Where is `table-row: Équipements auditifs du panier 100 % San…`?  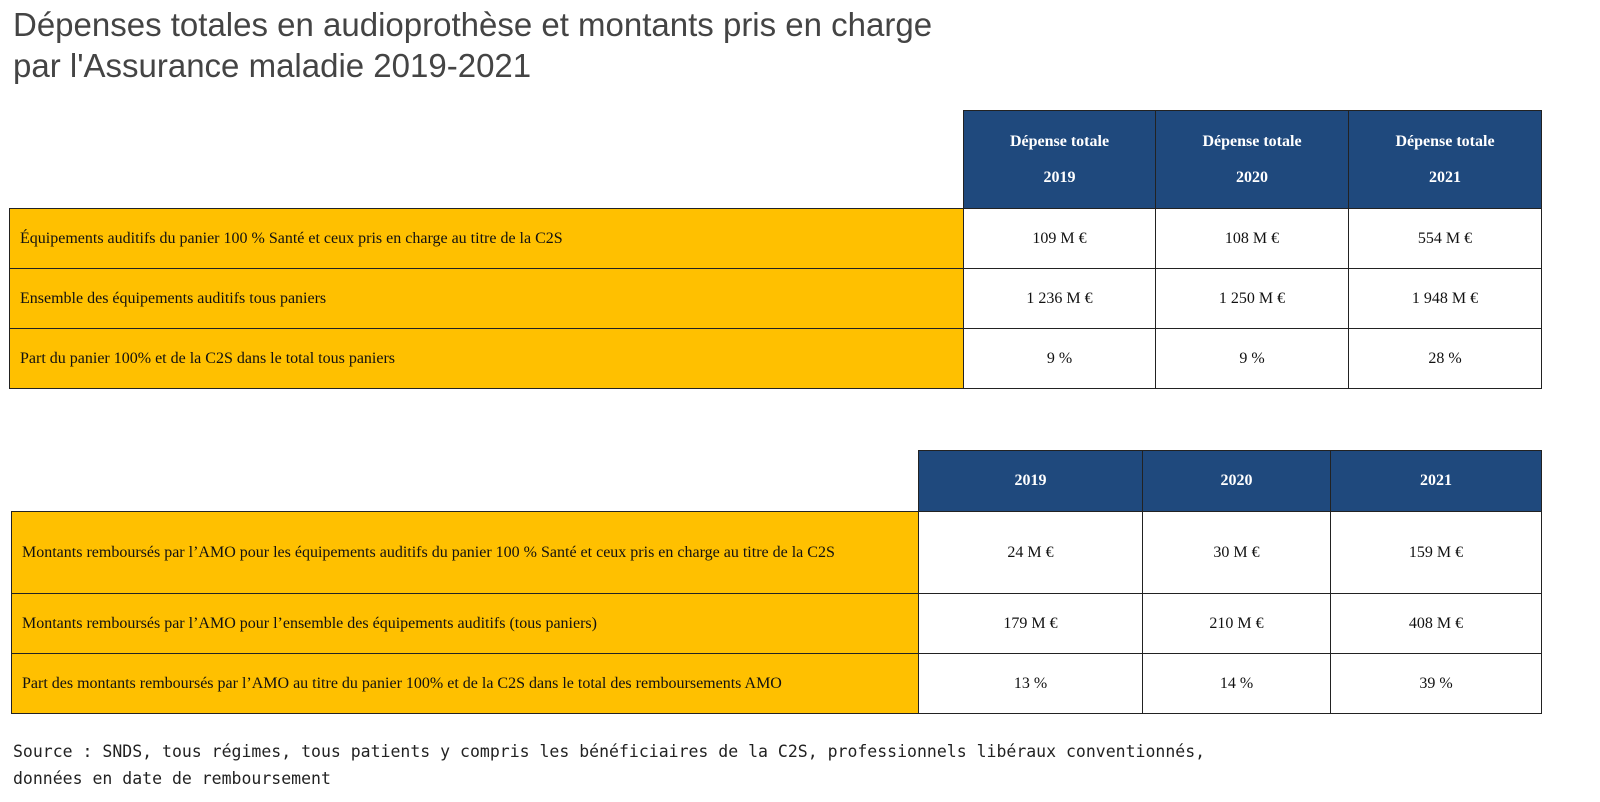
table-row: Équipements auditifs du panier 100 % San… is located at coordinates (775, 238).